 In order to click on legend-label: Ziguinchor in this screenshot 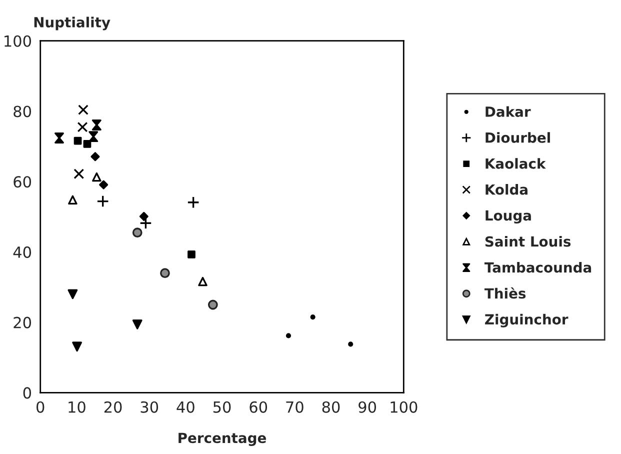, I will do `click(526, 321)`.